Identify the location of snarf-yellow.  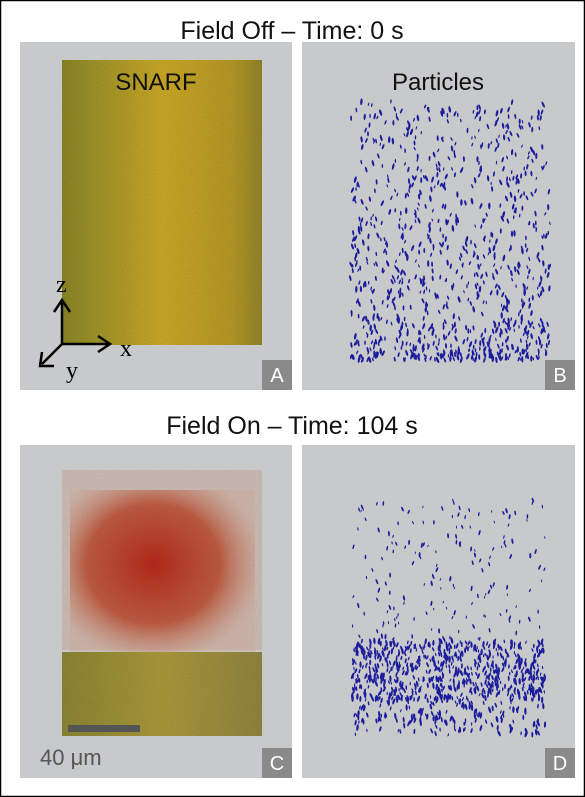
(162, 694).